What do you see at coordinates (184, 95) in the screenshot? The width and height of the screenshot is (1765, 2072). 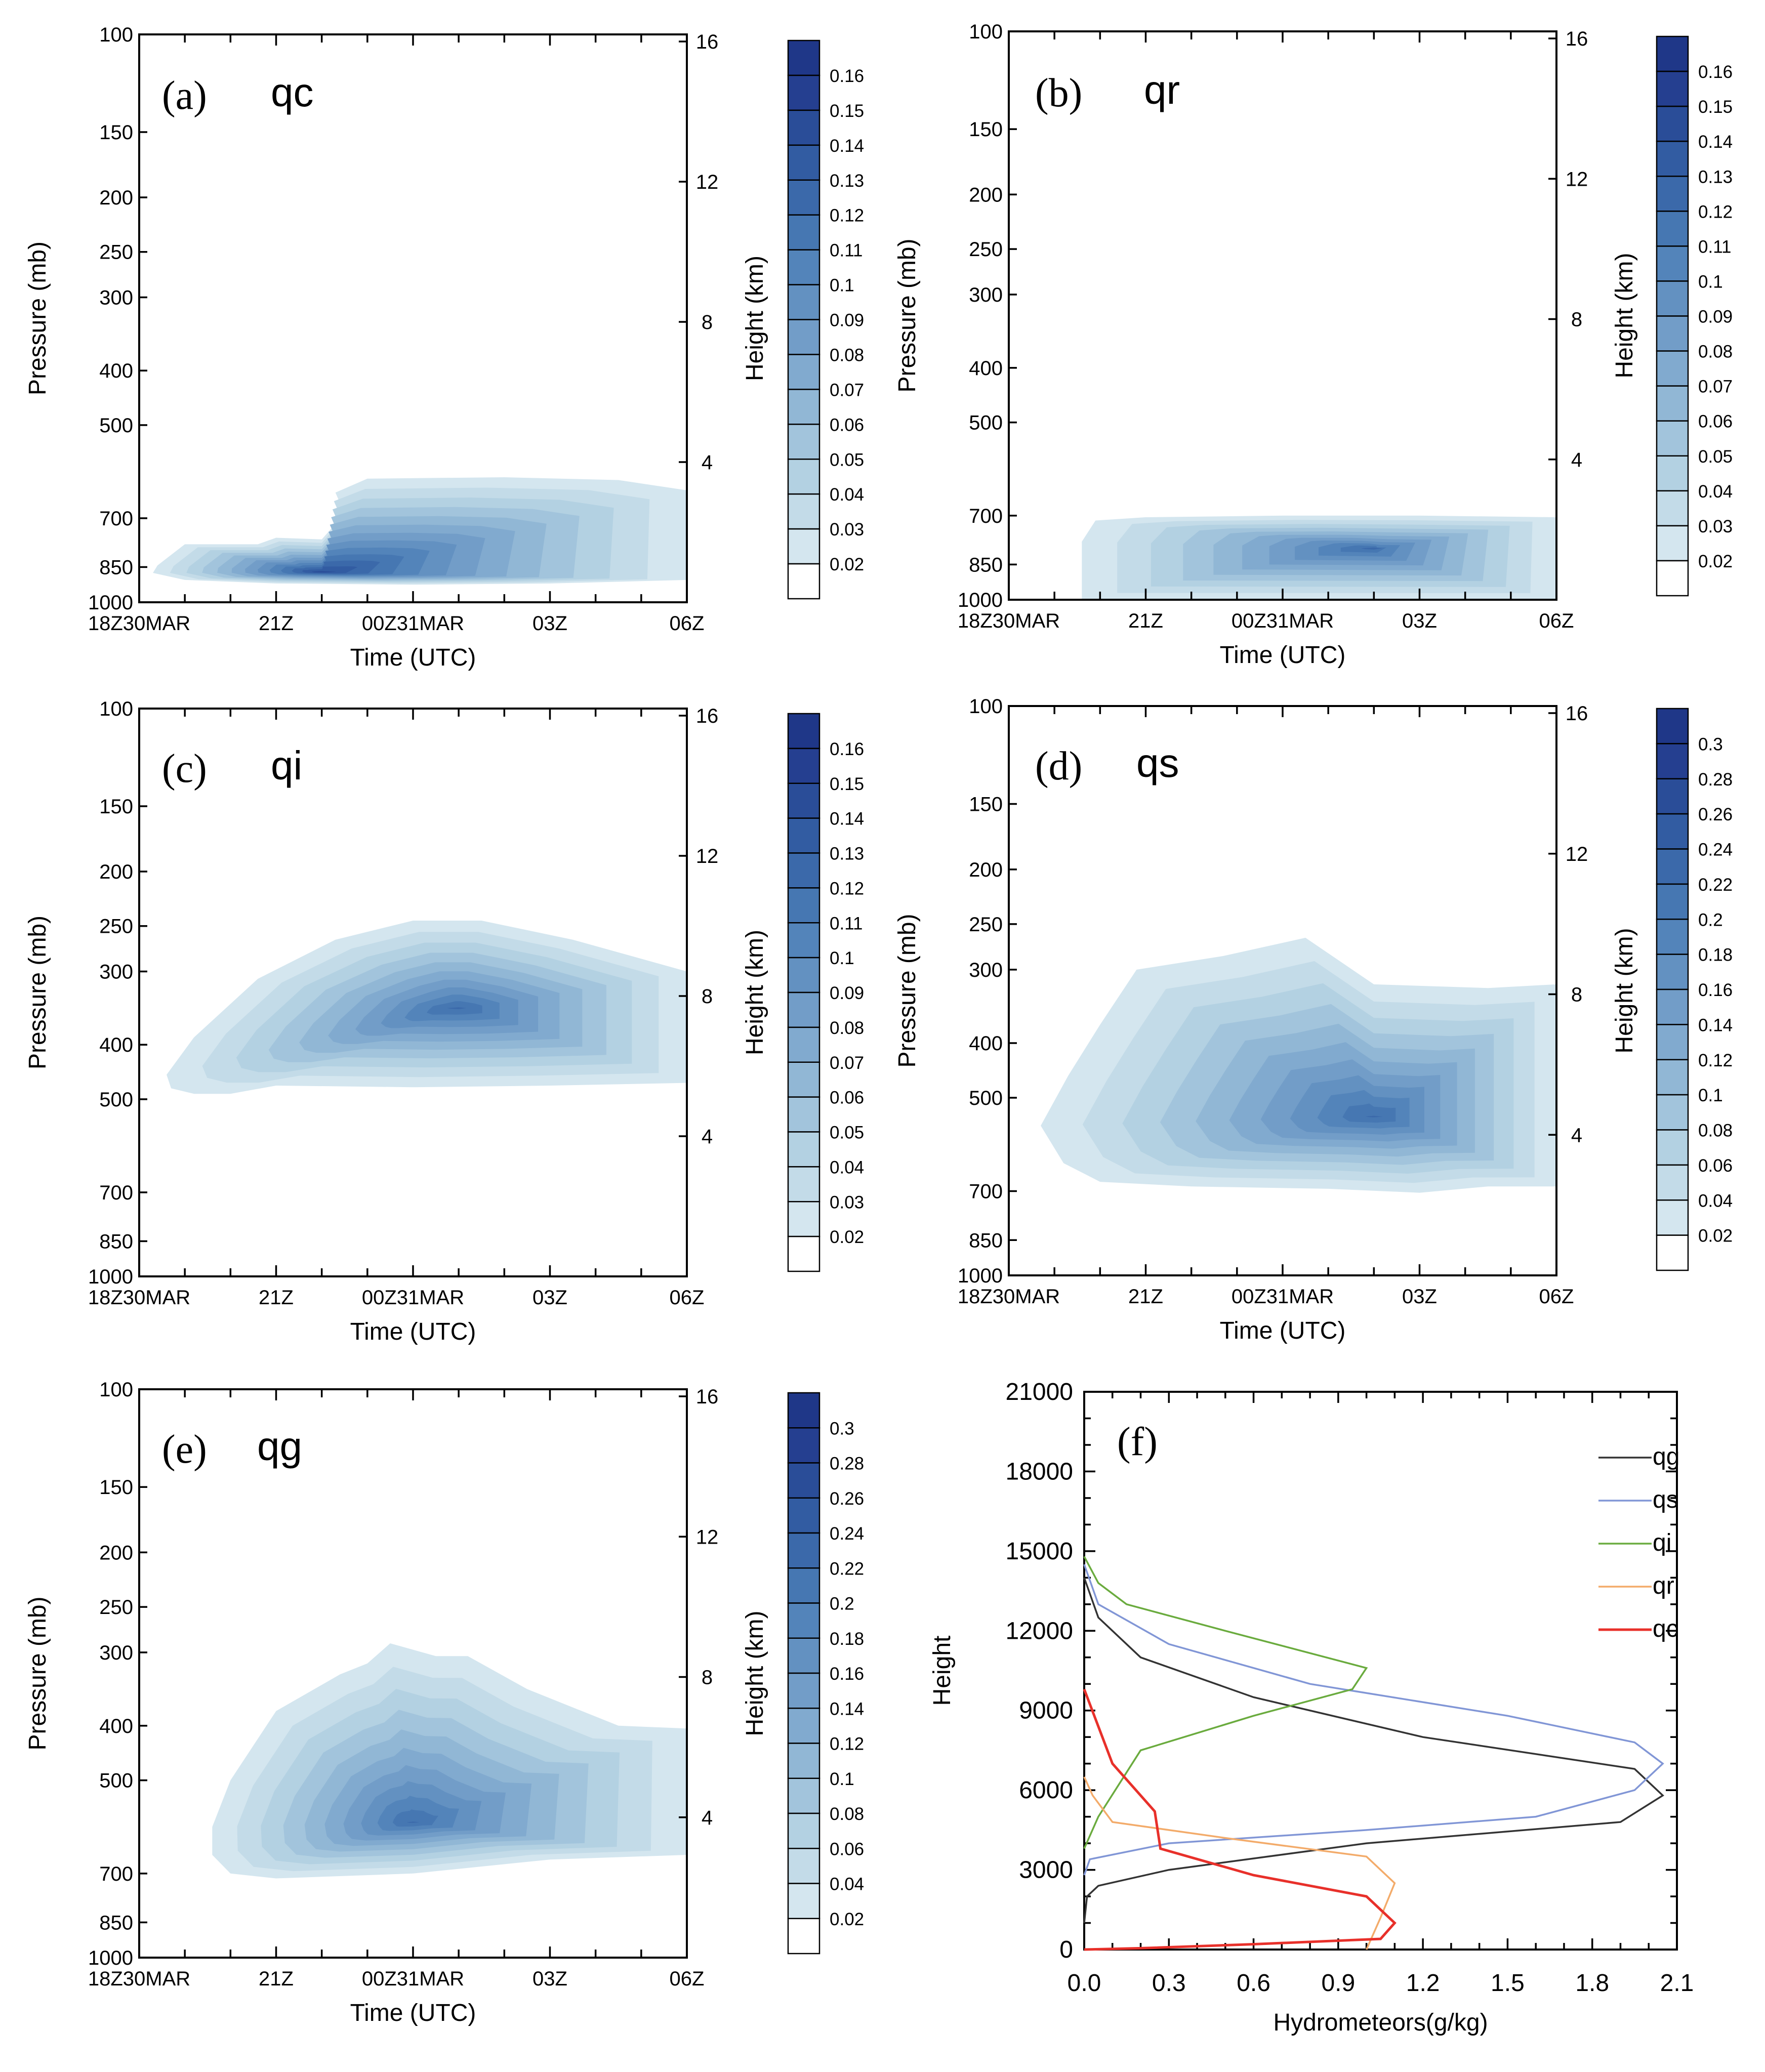 I see `panel-label: (a)` at bounding box center [184, 95].